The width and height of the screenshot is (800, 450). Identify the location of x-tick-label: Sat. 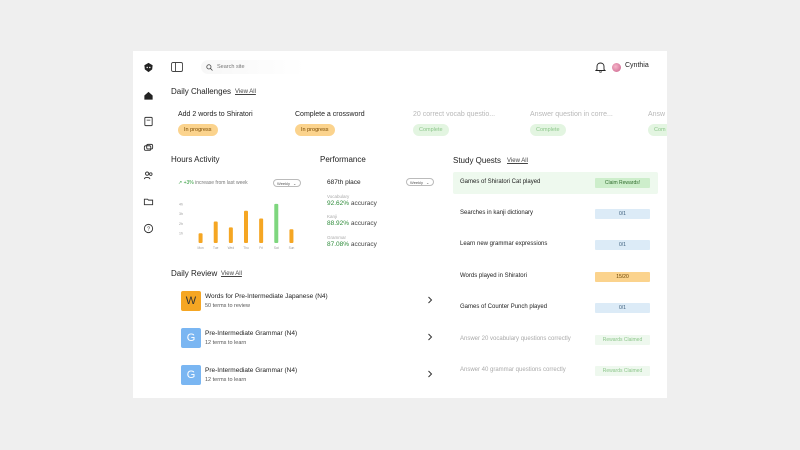
(276, 248).